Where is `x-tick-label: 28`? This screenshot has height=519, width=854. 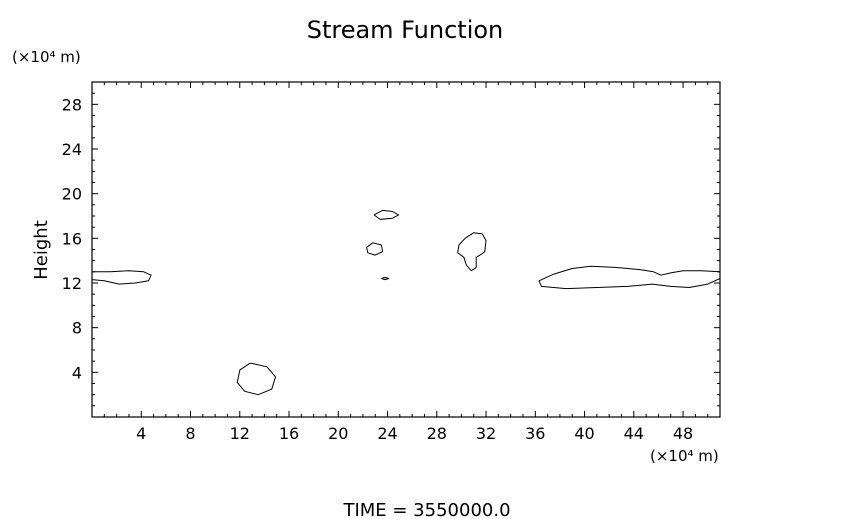
x-tick-label: 28 is located at coordinates (437, 433).